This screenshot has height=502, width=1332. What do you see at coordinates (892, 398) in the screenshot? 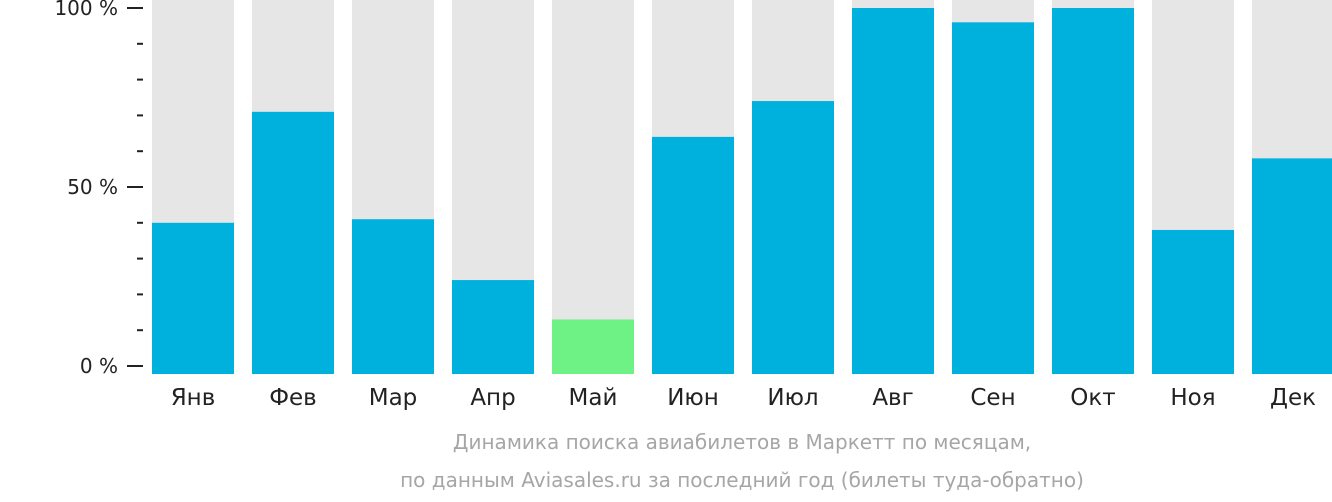
I see `x-tick-label: Авг` at bounding box center [892, 398].